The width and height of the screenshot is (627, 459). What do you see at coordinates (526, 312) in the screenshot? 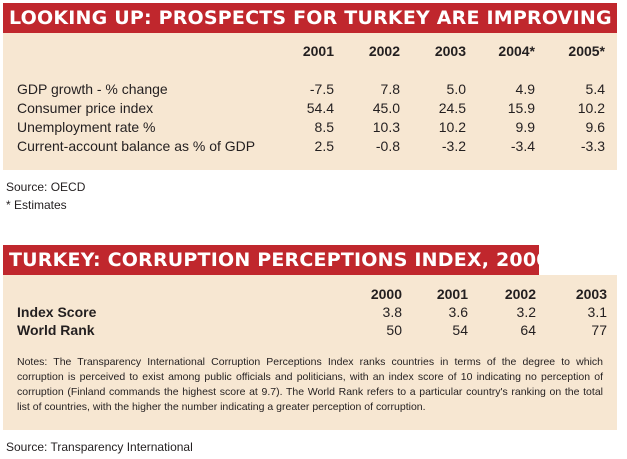
I see `cell-value: 3.2` at bounding box center [526, 312].